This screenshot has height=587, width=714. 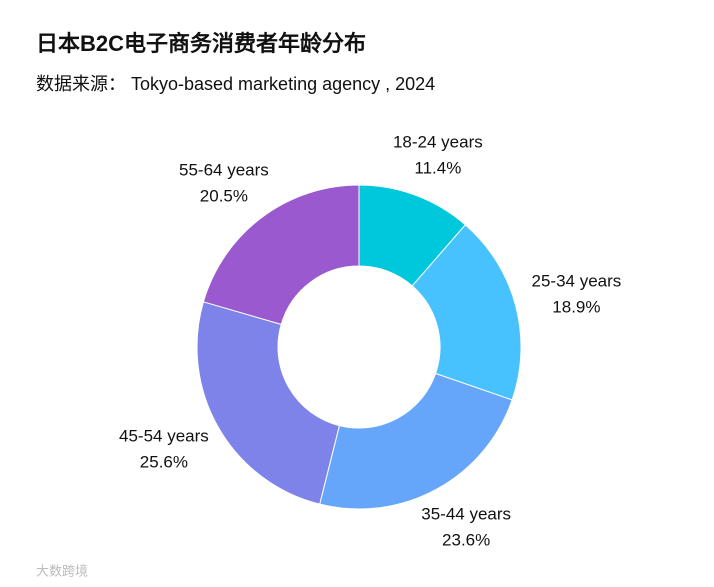 I want to click on slice-value-label: 11.4%, so click(x=437, y=167).